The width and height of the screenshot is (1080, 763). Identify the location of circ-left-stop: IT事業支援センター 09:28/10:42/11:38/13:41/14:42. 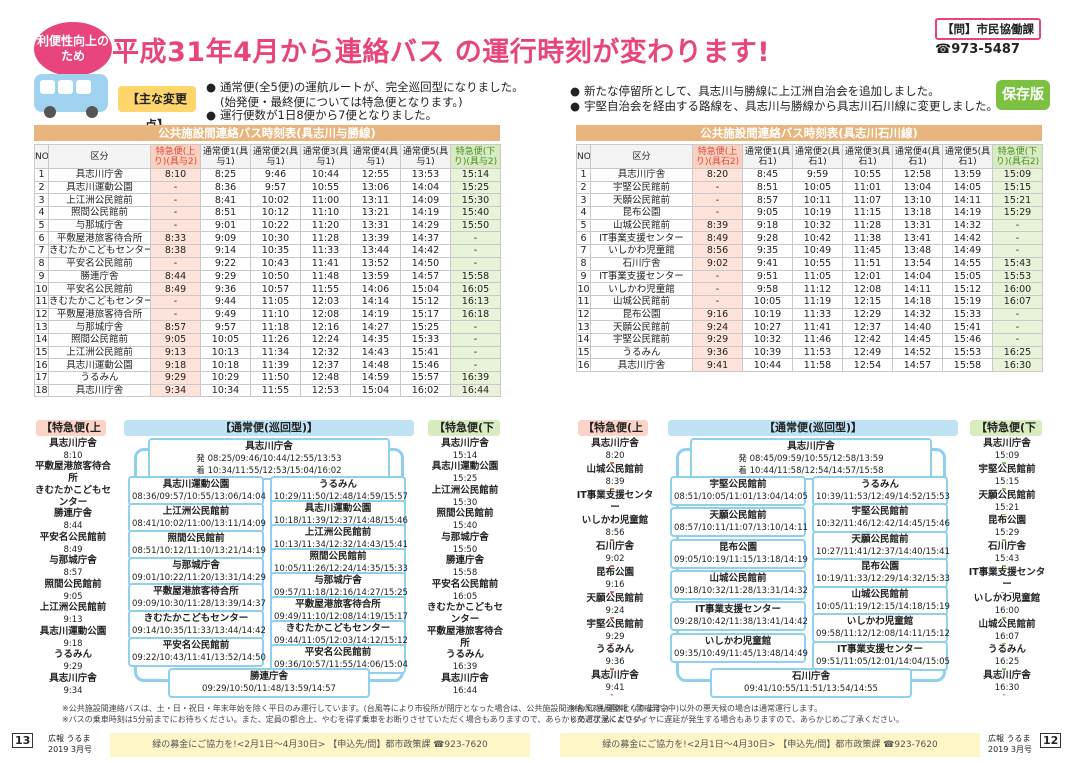
(739, 616).